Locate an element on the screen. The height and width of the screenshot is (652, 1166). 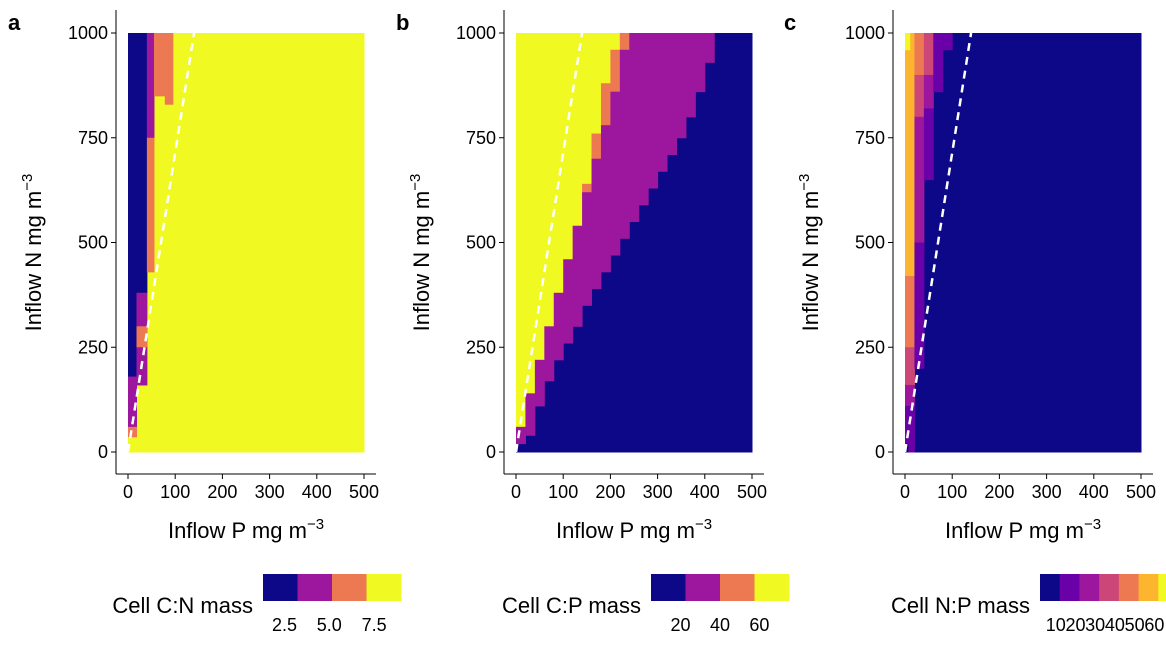
legend-tick-label: 5.0 is located at coordinates (329, 625).